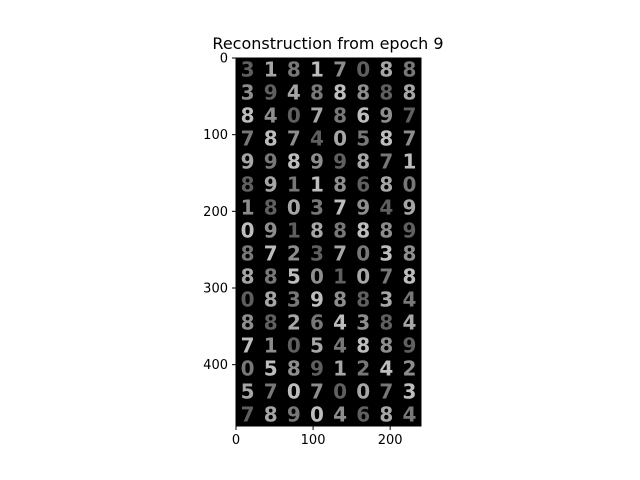  Describe the element at coordinates (236, 440) in the screenshot. I see `x-tick-label: 0` at that location.